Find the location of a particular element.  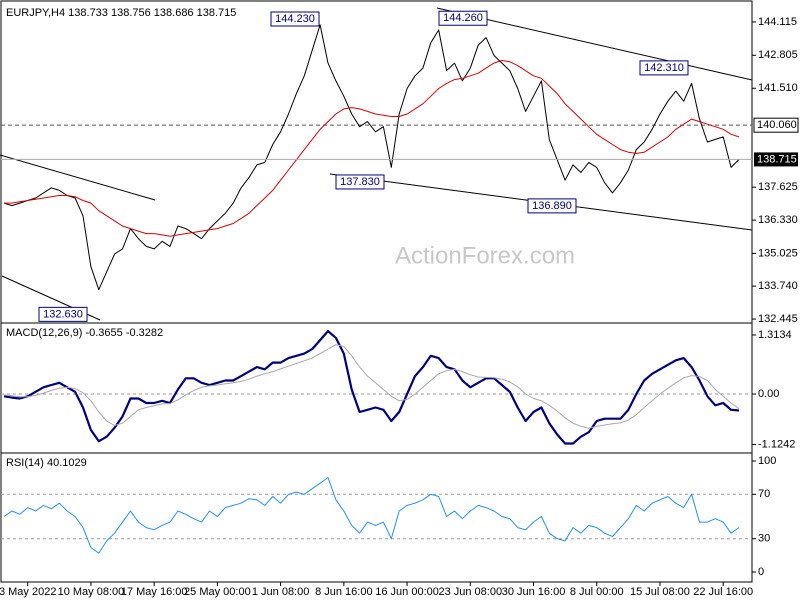

last-price-box is located at coordinates (776, 159).